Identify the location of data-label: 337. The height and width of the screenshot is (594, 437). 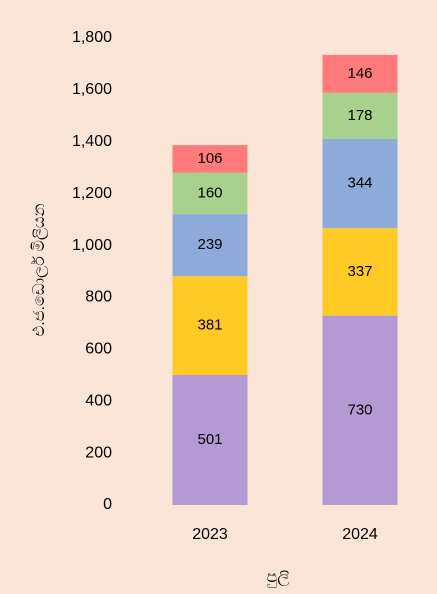
(359, 271).